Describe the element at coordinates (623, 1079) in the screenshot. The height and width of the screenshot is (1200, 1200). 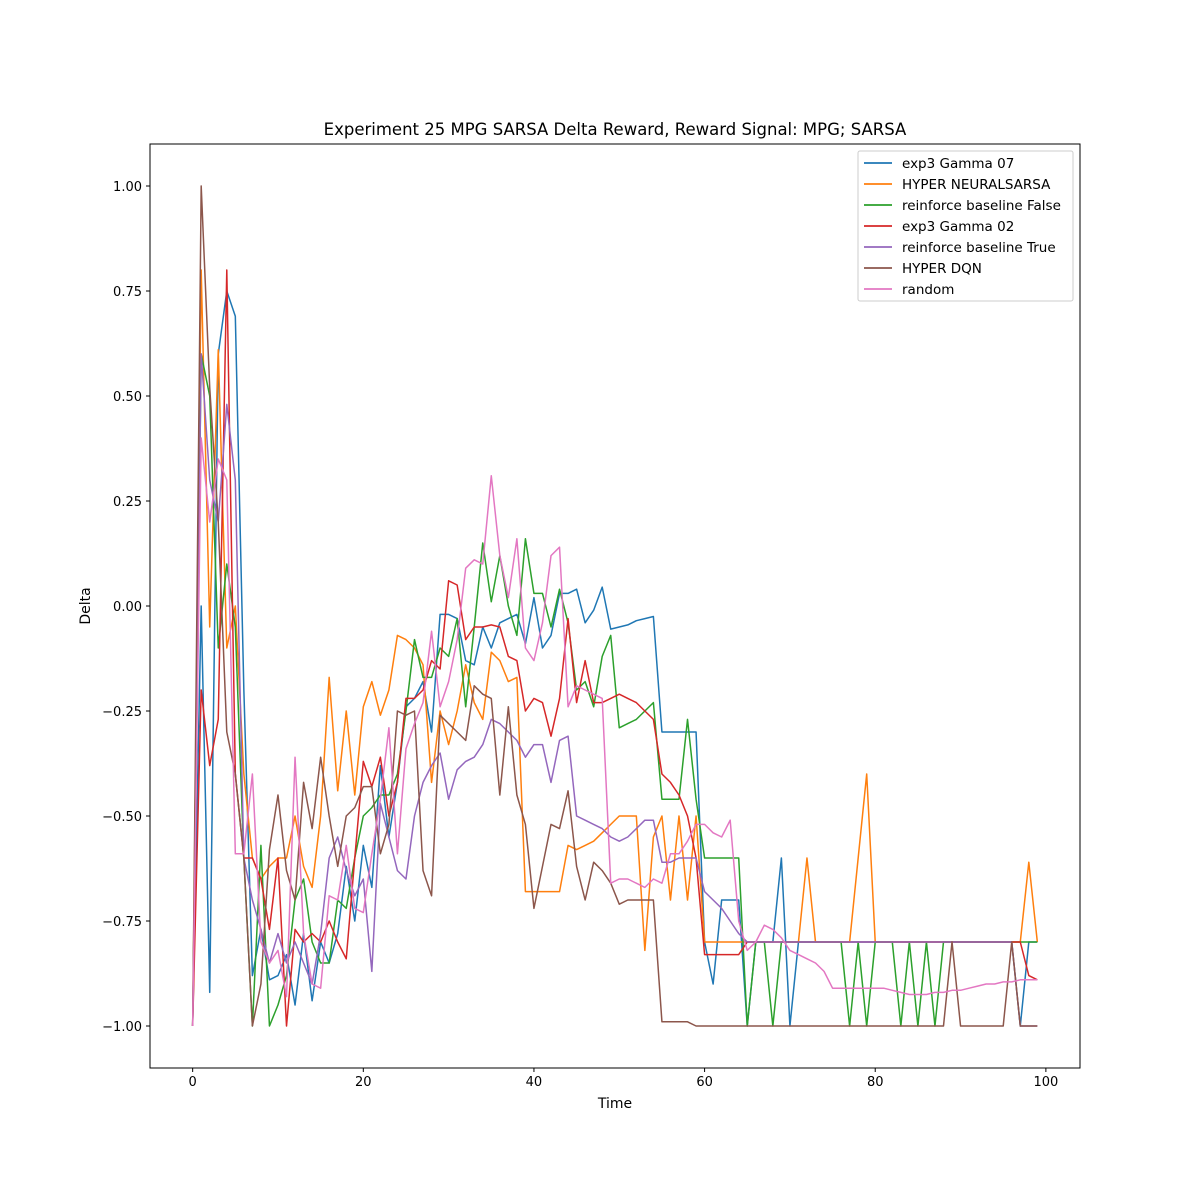
I see `x-axis: 0 20 40 60 80 100` at that location.